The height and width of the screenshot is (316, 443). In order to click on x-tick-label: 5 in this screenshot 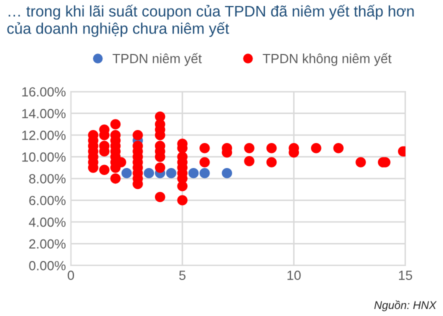, I will do `click(182, 275)`.